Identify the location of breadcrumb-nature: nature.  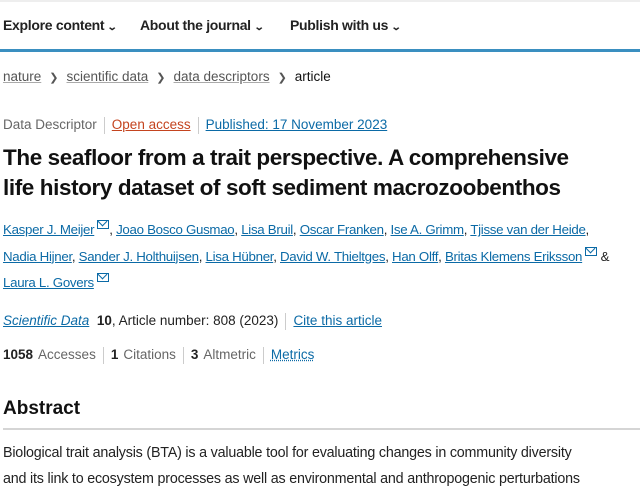
(22, 76).